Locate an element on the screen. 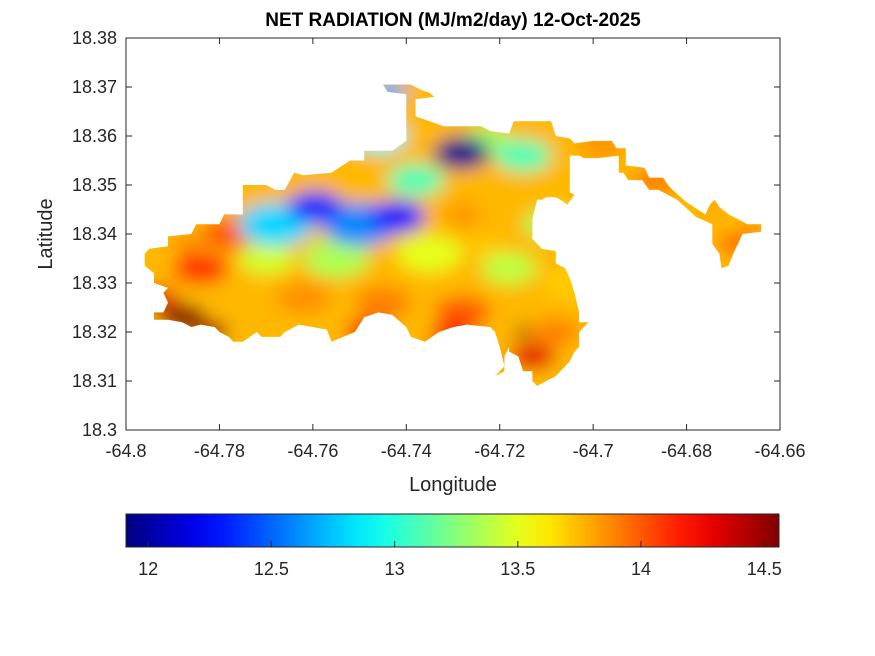  colorbar-ticks is located at coordinates (456, 544).